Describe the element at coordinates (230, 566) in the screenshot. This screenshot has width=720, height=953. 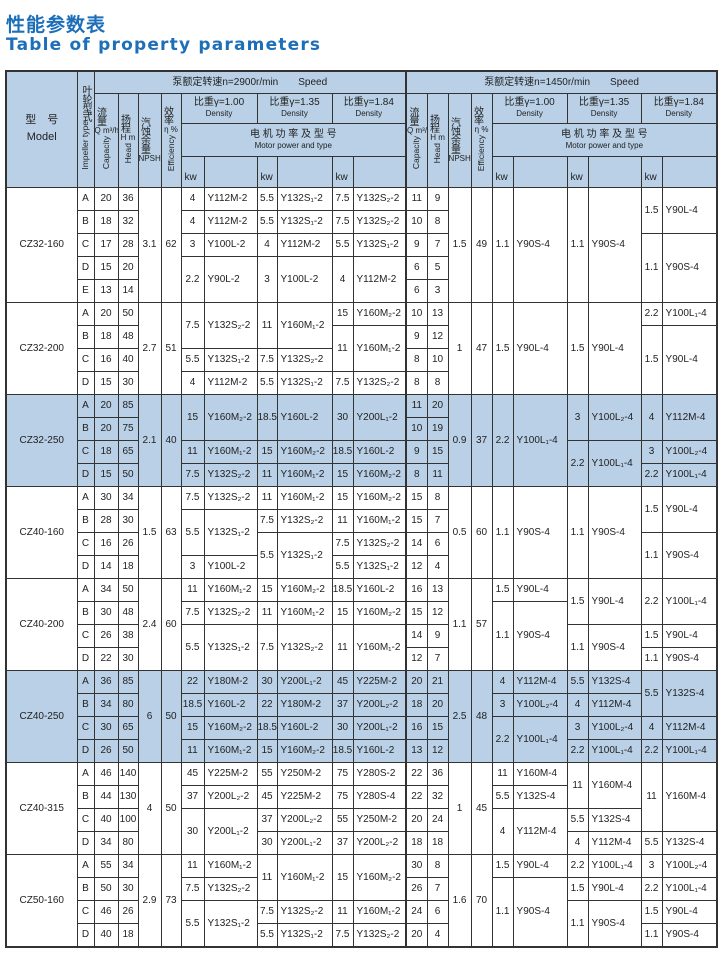
I see `motor-type-cell: Y100L-2` at that location.